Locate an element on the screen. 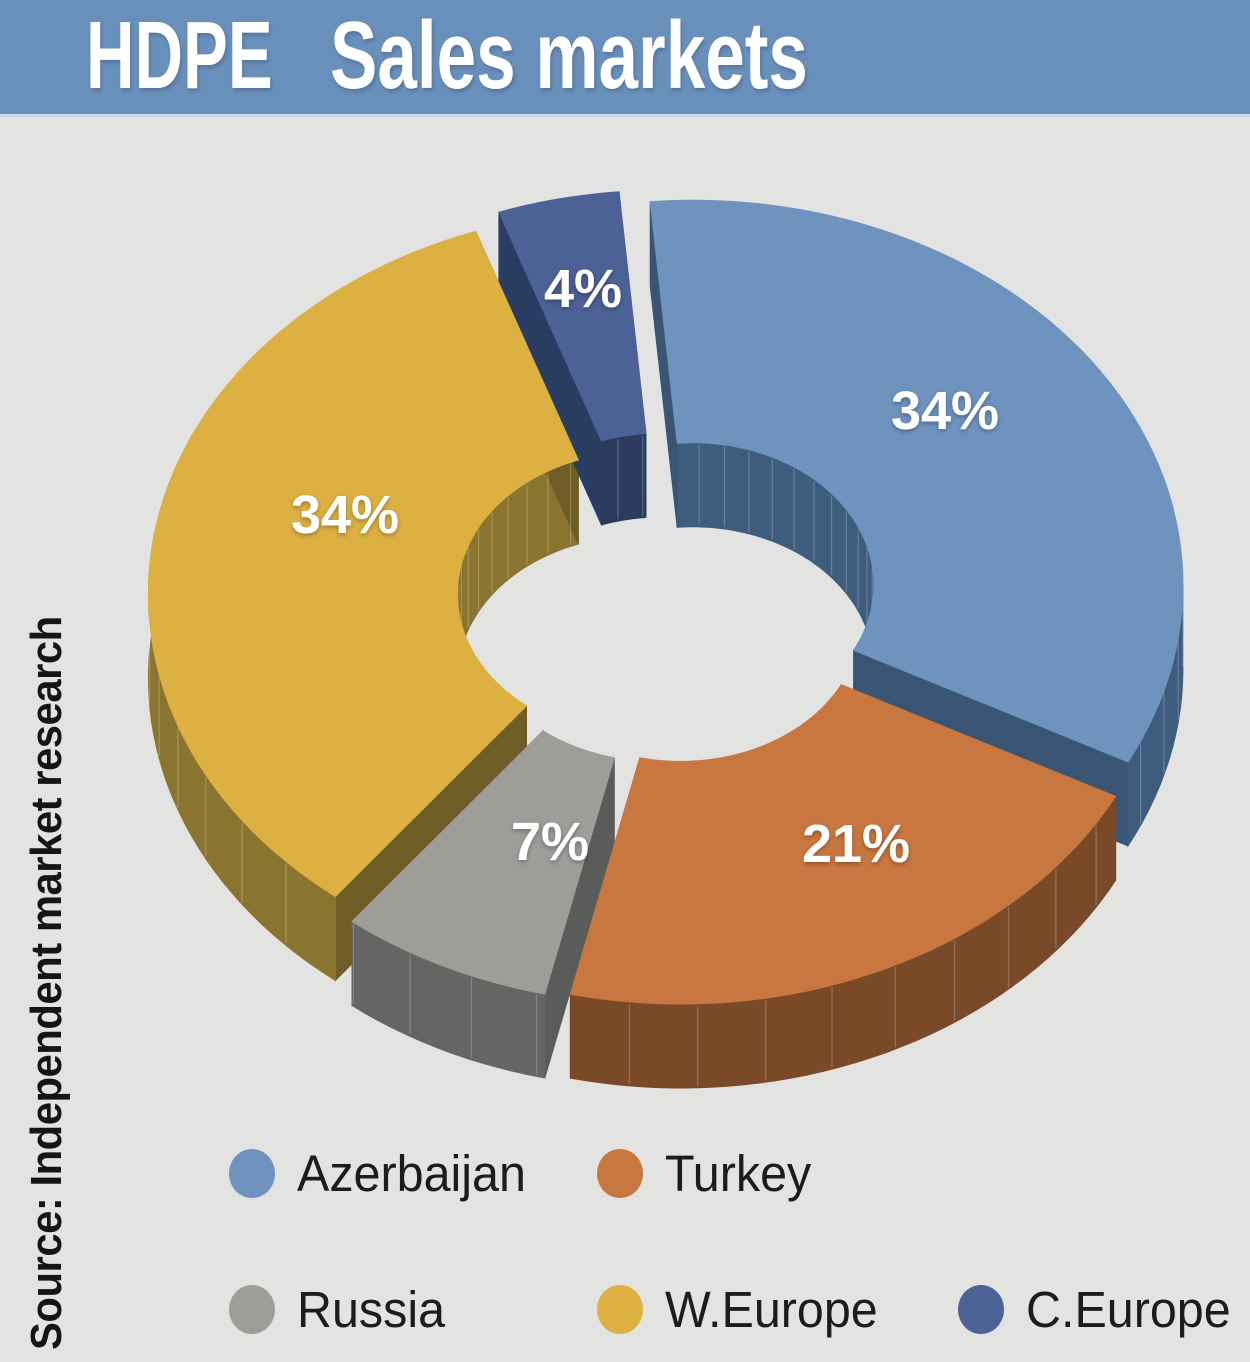 Image resolution: width=1250 pixels, height=1362 pixels. slice-c-europe is located at coordinates (572, 316).